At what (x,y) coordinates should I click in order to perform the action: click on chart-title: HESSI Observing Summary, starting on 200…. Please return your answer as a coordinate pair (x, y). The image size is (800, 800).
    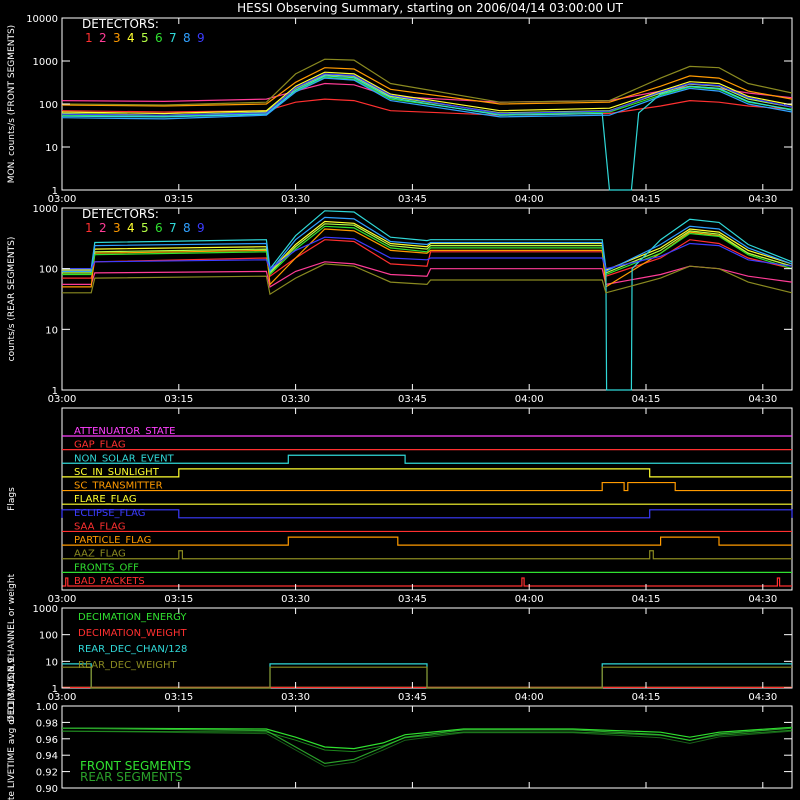
    Looking at the image, I should click on (430, 8).